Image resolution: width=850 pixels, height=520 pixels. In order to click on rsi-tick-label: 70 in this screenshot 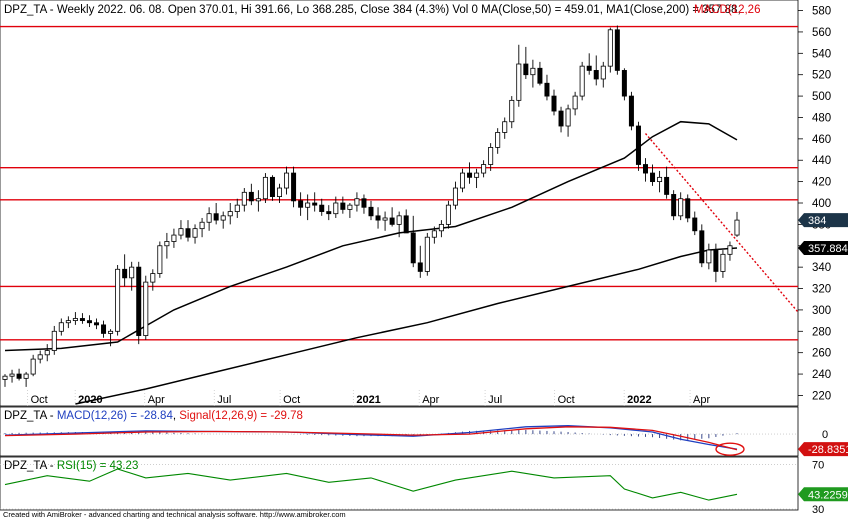, I will do `click(818, 466)`.